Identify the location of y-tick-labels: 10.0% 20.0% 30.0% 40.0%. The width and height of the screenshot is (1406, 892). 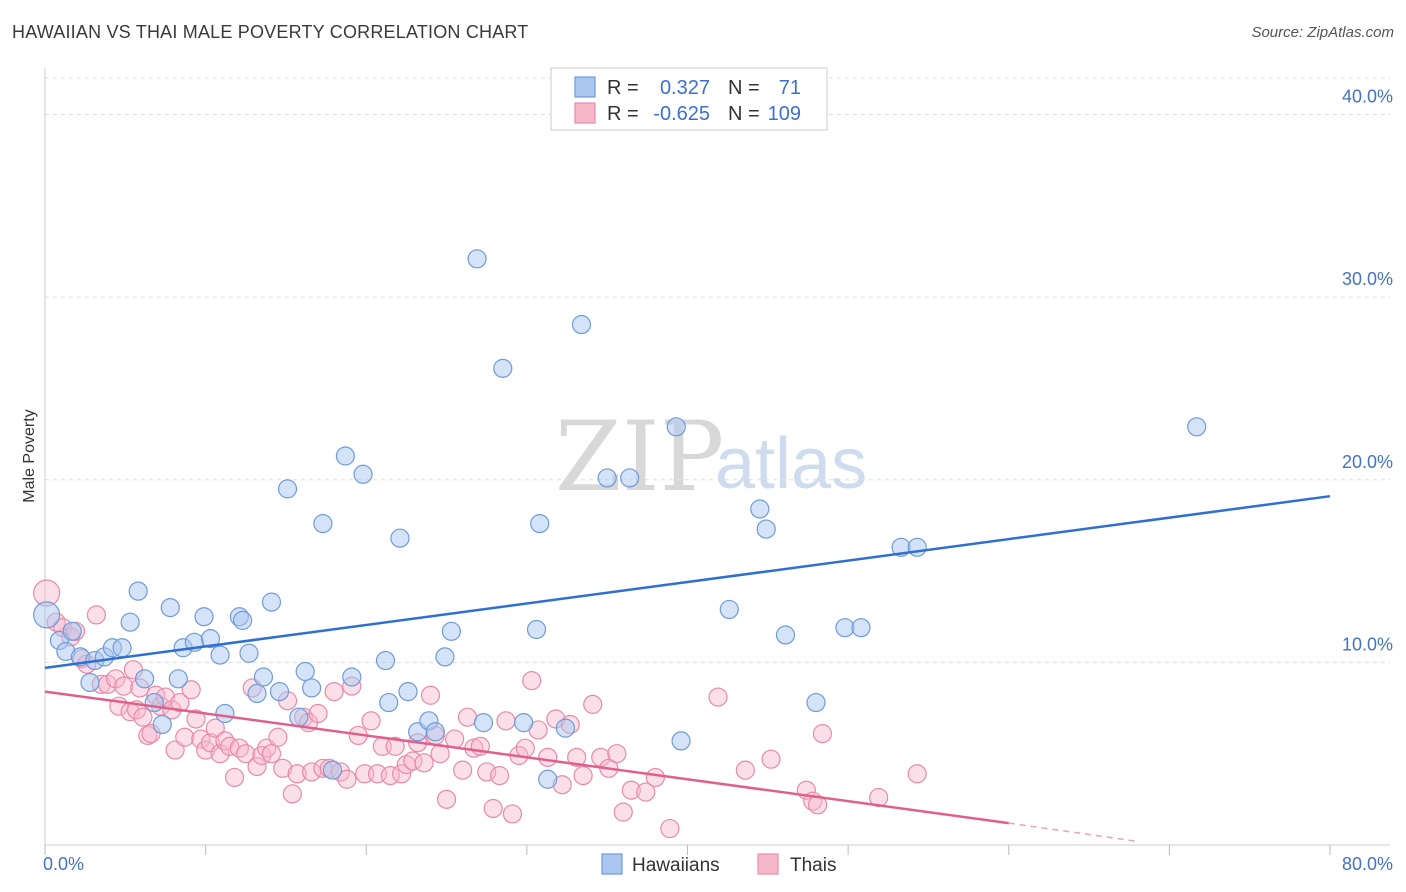
(1367, 371).